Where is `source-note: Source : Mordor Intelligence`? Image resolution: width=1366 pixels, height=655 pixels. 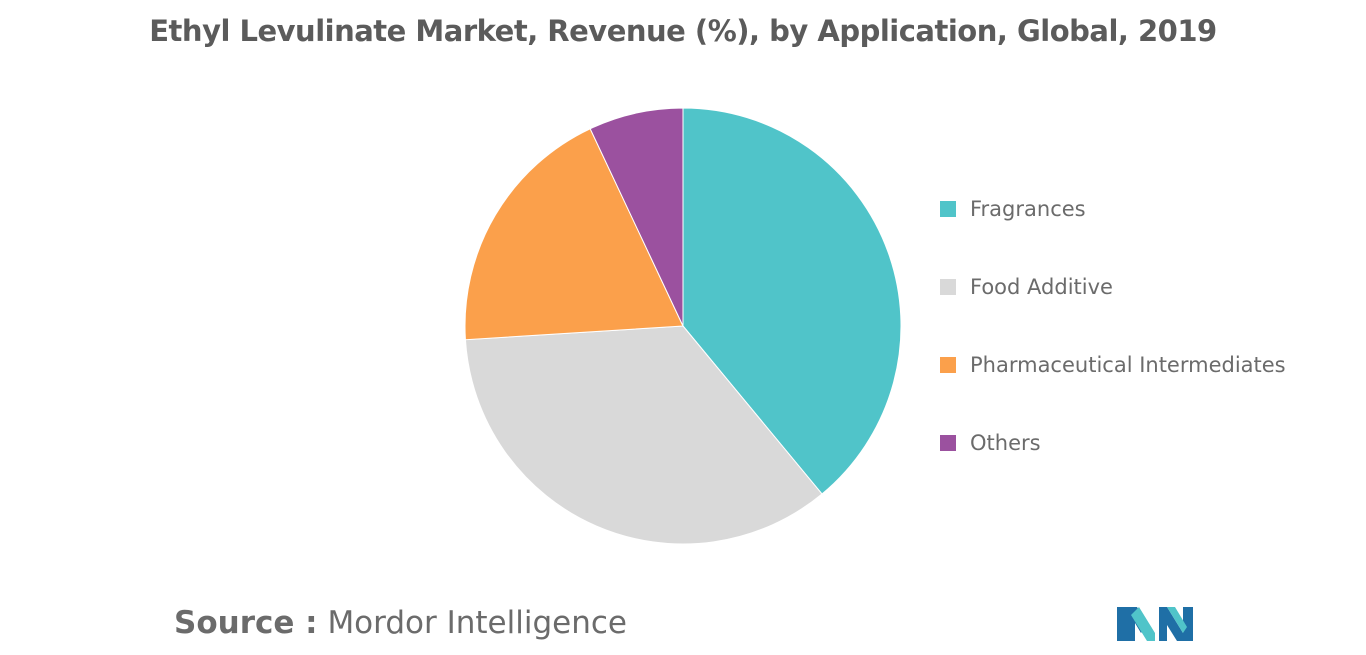
source-note: Source : Mordor Intelligence is located at coordinates (400, 623).